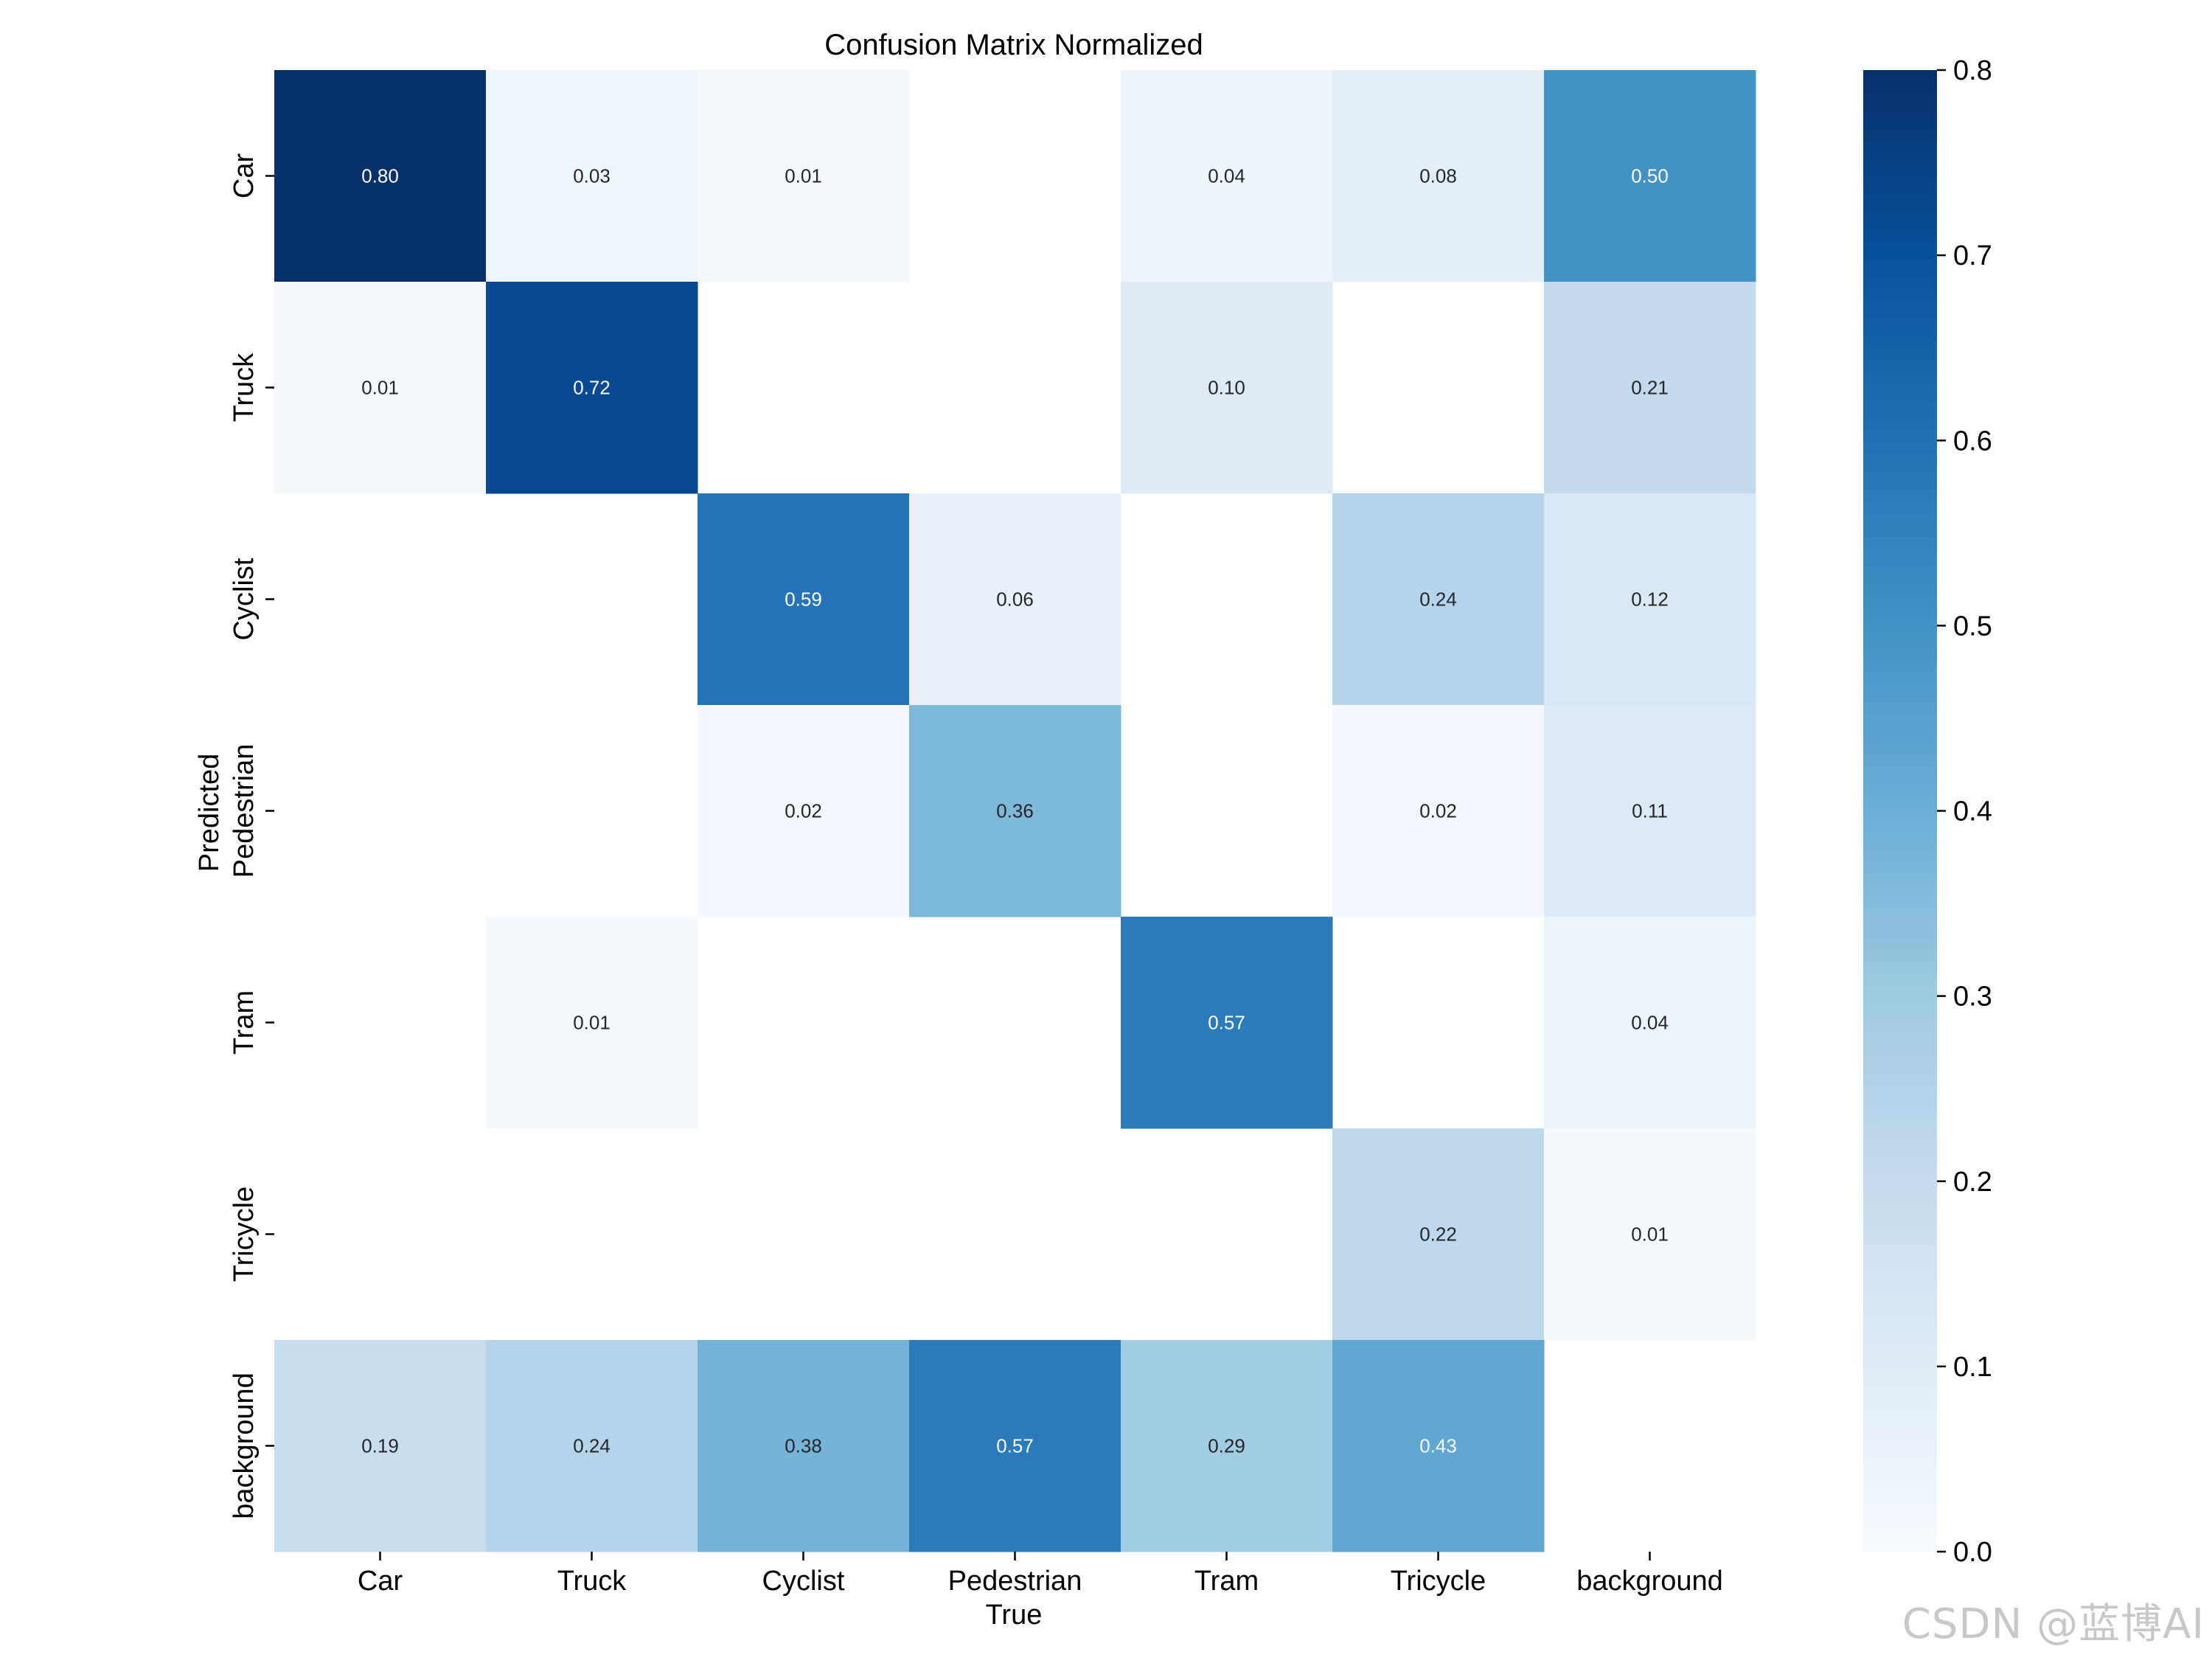 Image resolution: width=2212 pixels, height=1663 pixels. I want to click on cell-Car-Truck, so click(592, 176).